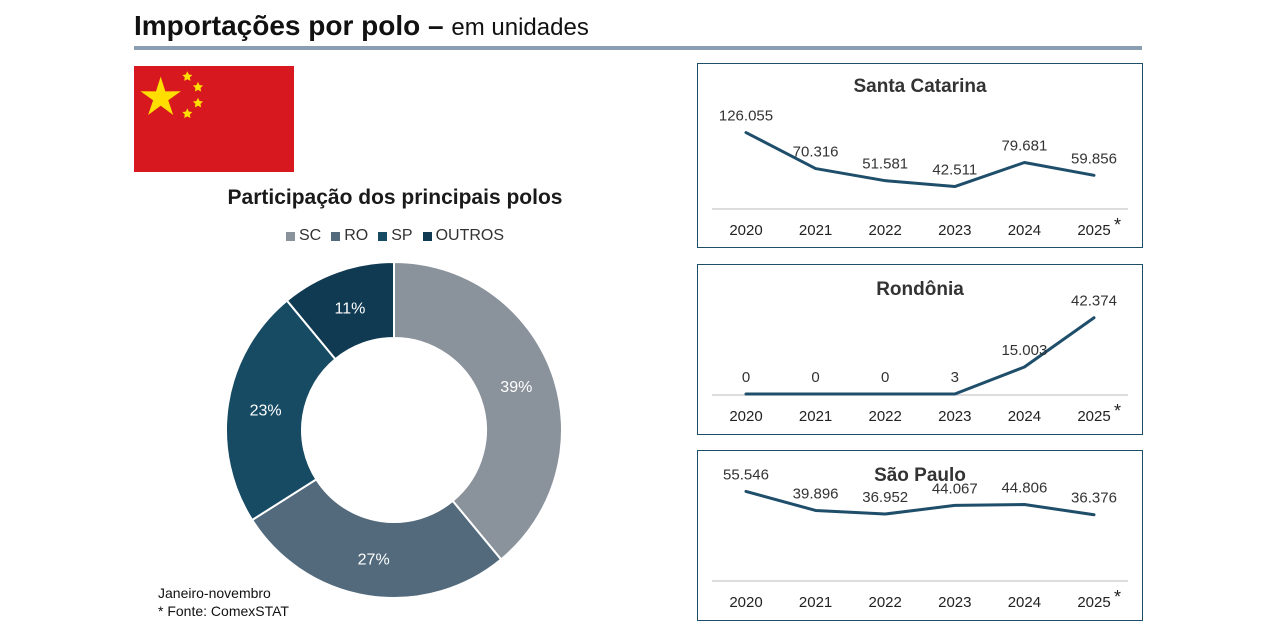 This screenshot has height=640, width=1280. What do you see at coordinates (920, 475) in the screenshot?
I see `line-title-sao-paulo: São Paulo` at bounding box center [920, 475].